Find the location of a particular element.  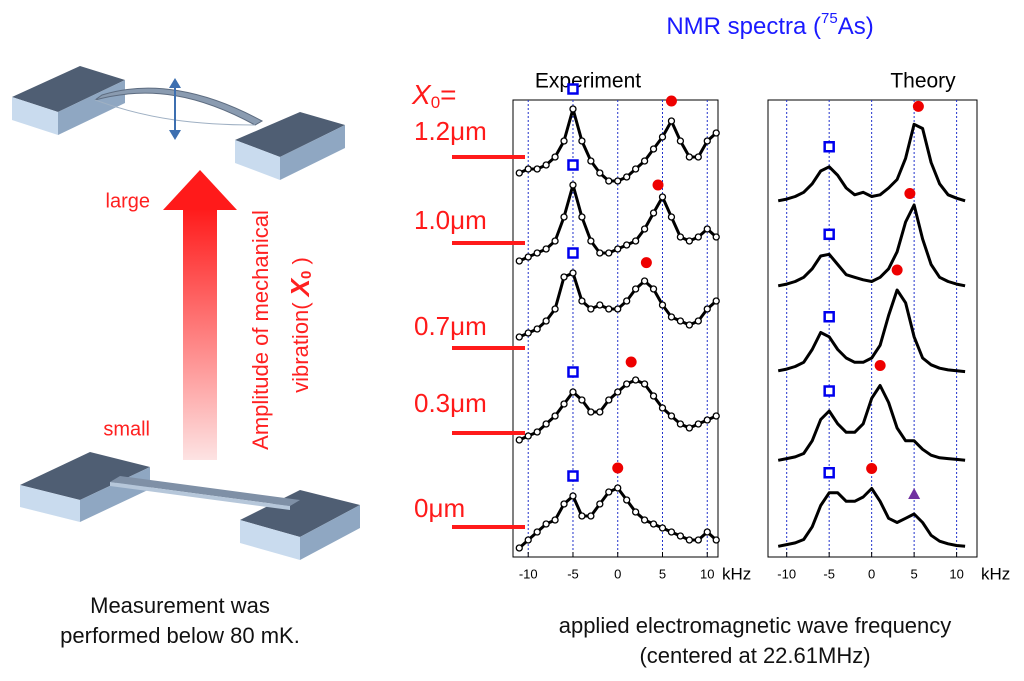

caption-line: Measurement was is located at coordinates (180, 605).